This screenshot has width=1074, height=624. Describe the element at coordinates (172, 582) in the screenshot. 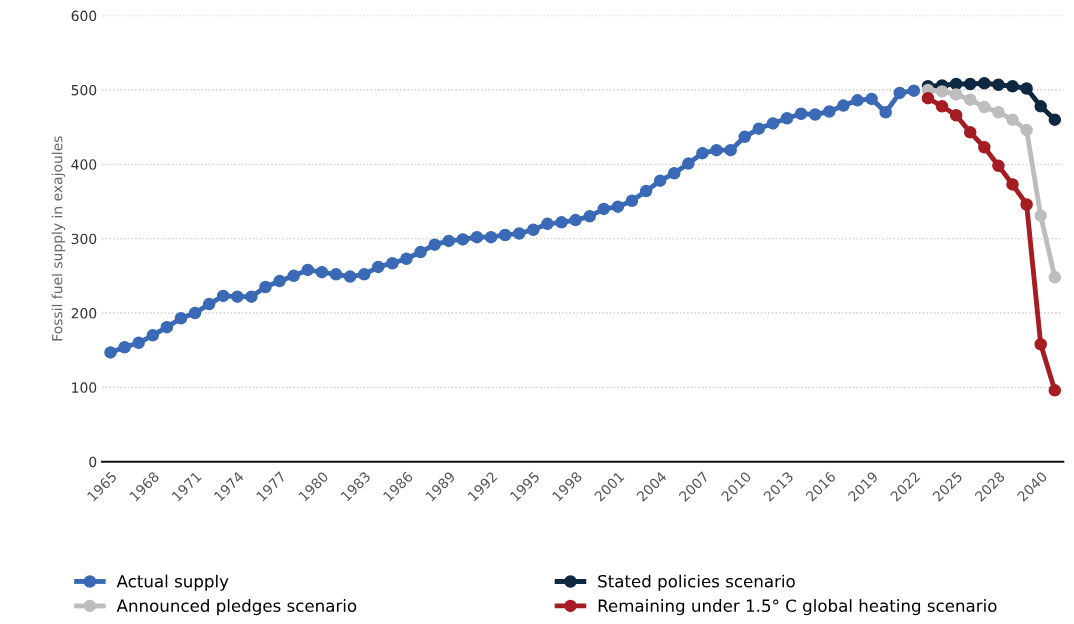

I see `legend-label: Actual supply` at that location.